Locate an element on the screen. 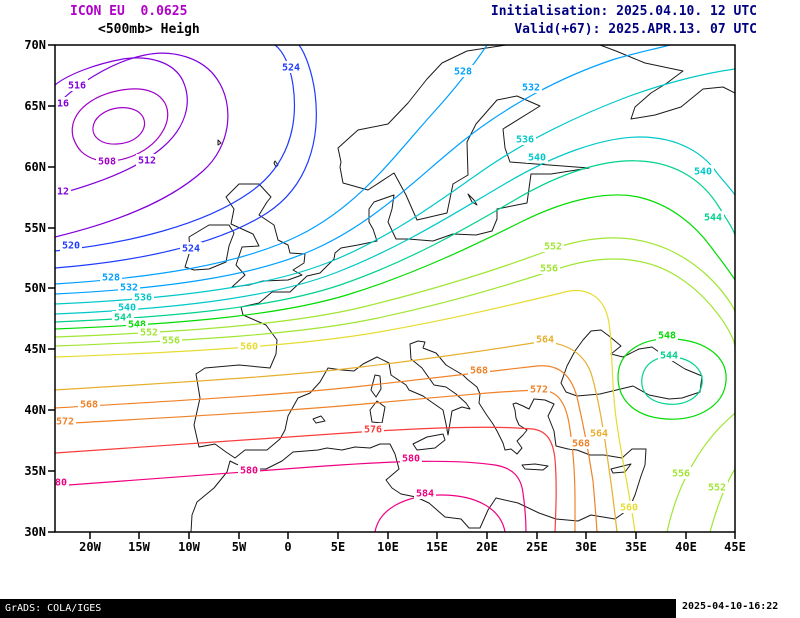  lat-label: 30N is located at coordinates (35, 532).